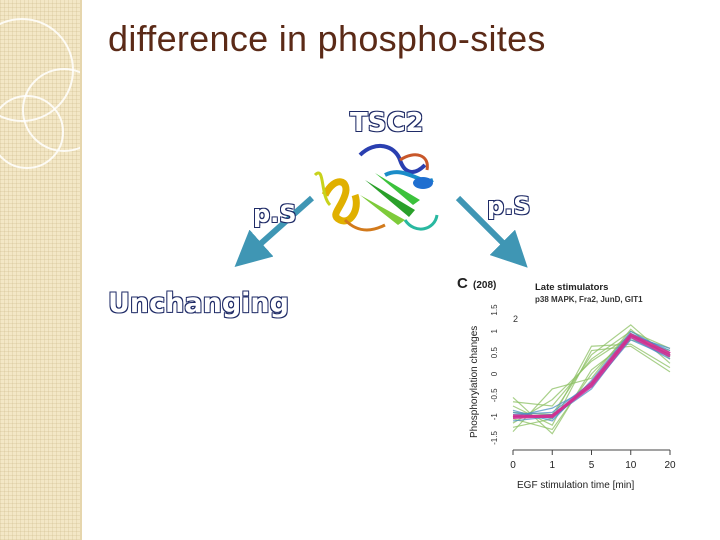  I want to click on decorative-circle, so click(32, 132).